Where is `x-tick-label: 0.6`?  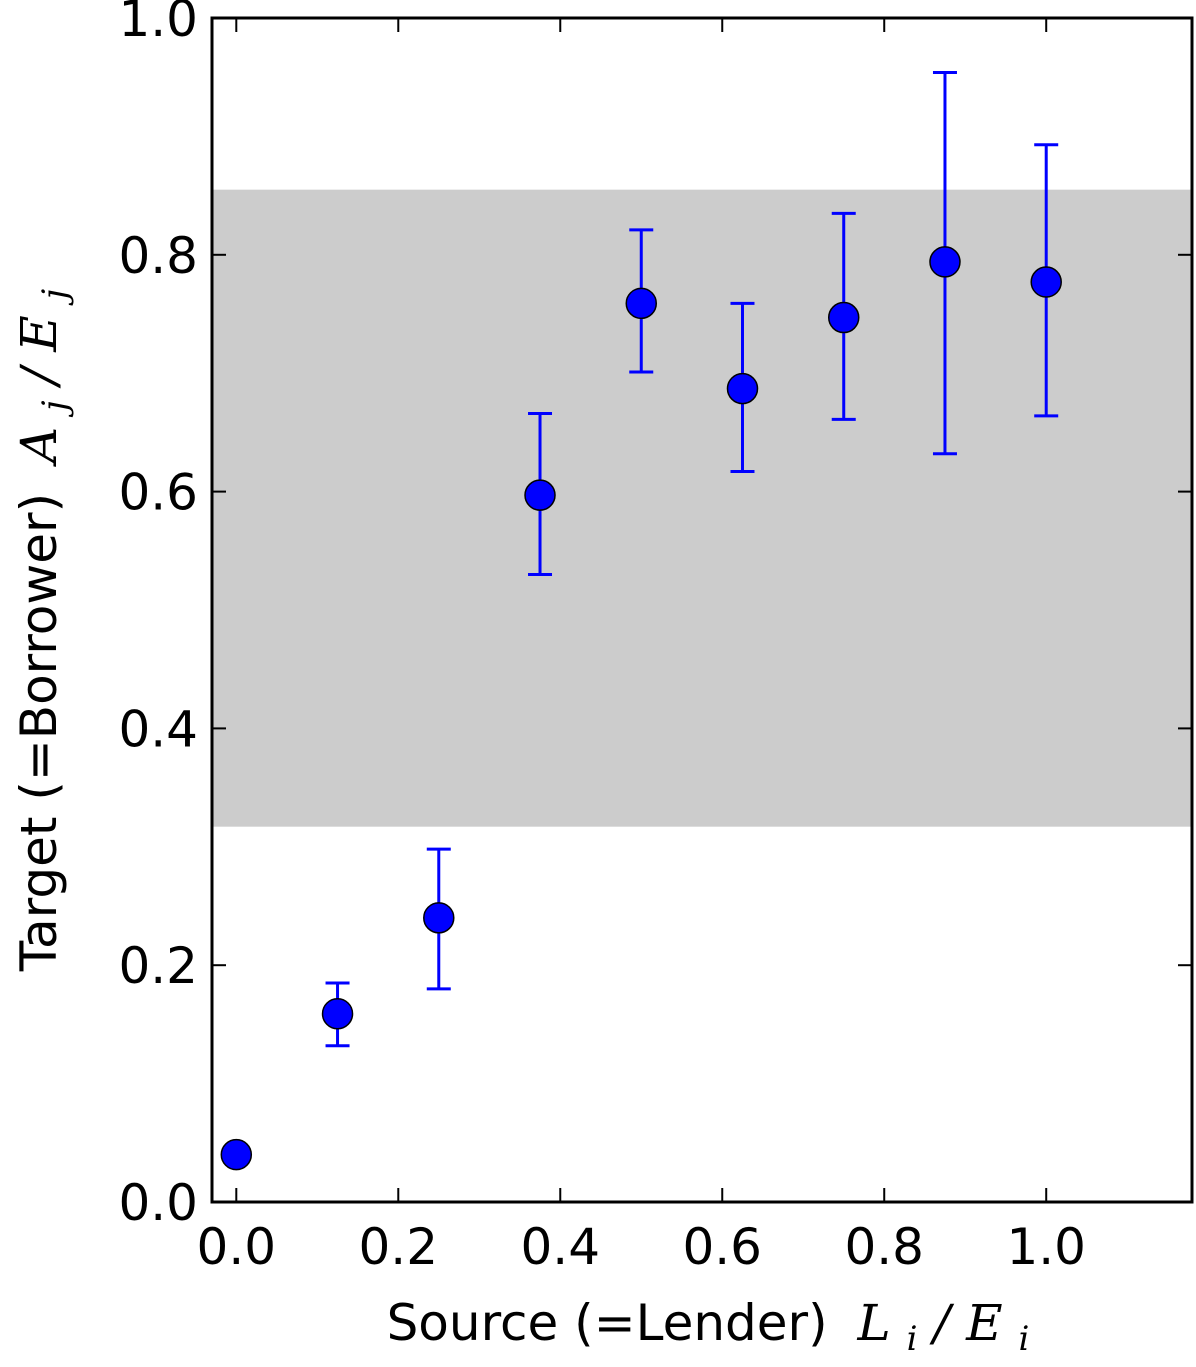
x-tick-label: 0.6 is located at coordinates (722, 1247).